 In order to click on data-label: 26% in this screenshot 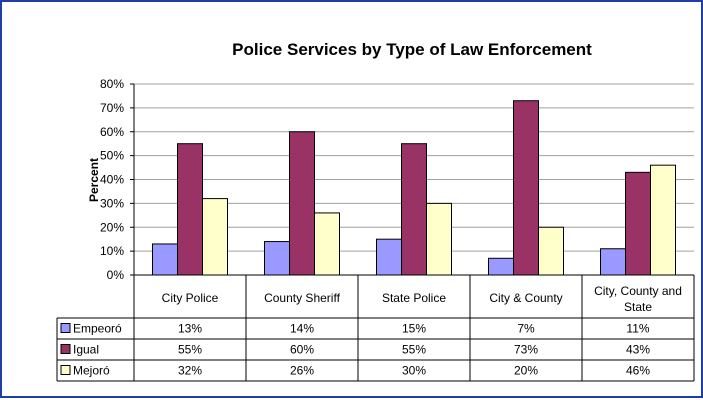, I will do `click(302, 371)`.